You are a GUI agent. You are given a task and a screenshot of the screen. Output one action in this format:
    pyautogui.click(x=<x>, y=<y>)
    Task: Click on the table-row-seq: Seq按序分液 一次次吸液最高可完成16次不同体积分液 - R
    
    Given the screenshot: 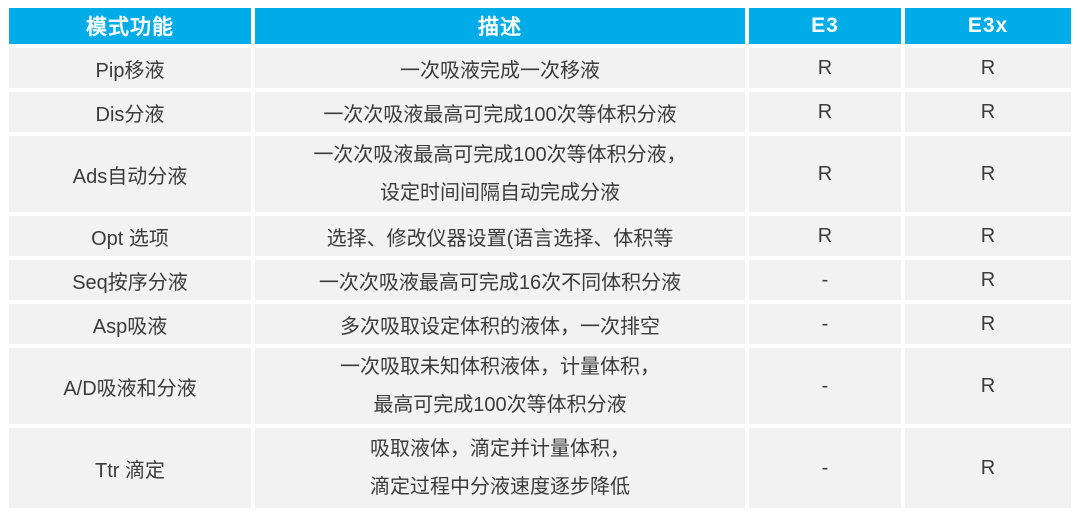 What is the action you would take?
    pyautogui.click(x=540, y=280)
    